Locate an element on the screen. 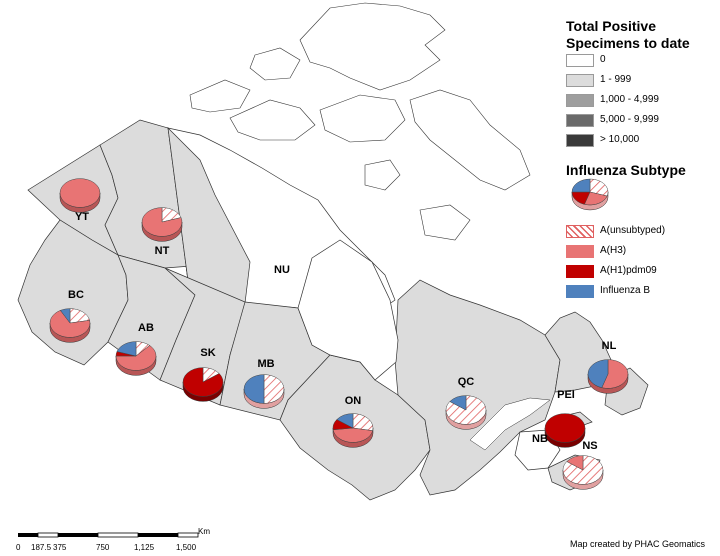  label-nu: NU is located at coordinates (282, 270).